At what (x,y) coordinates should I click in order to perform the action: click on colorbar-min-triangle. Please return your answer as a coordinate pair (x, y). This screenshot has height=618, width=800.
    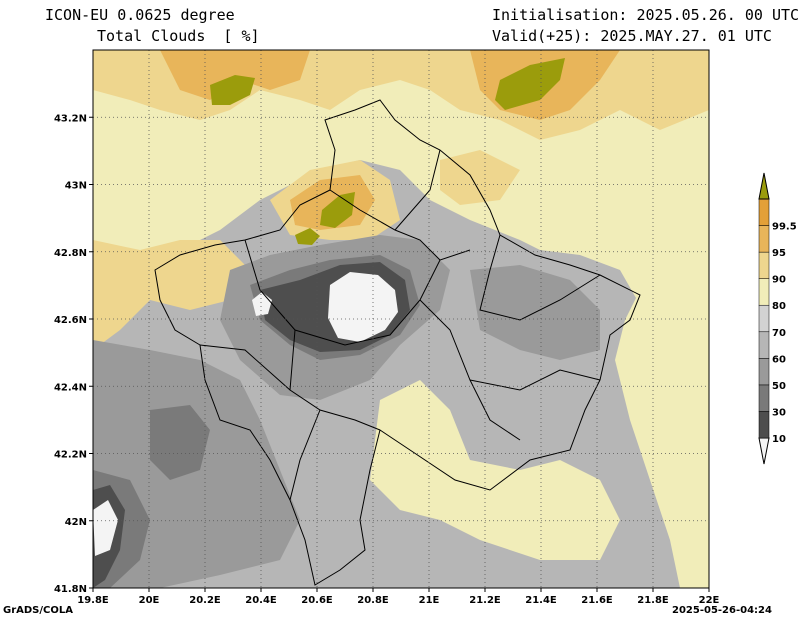
    Looking at the image, I should click on (764, 451).